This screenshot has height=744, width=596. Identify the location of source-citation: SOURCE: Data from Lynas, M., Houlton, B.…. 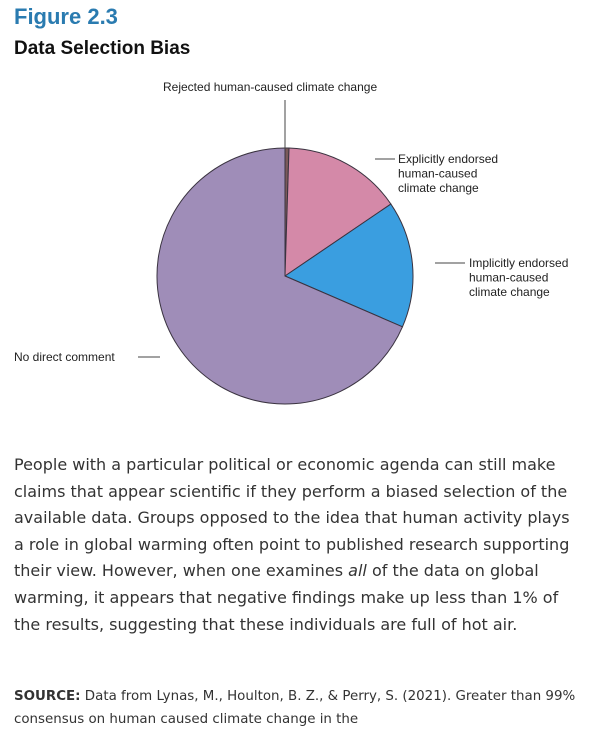
(301, 708).